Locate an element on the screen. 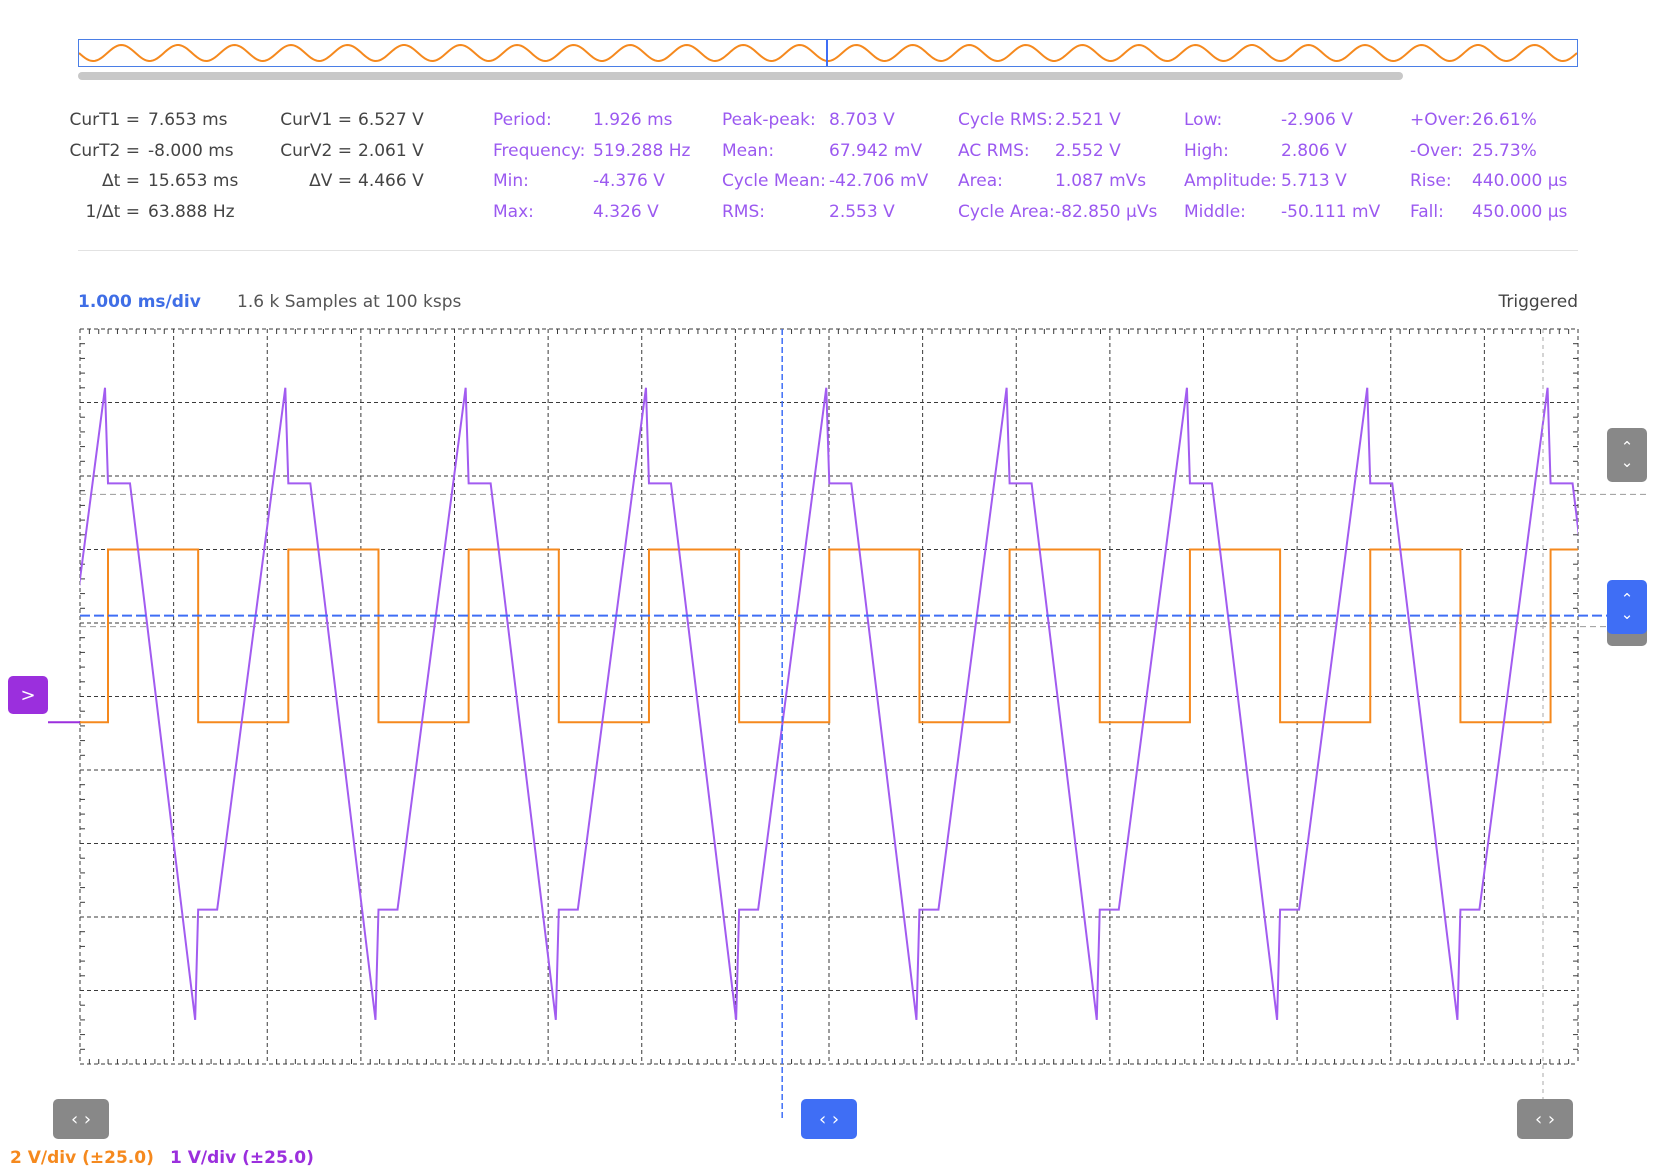 The width and height of the screenshot is (1654, 1175). curv2-value: 2.061 V is located at coordinates (391, 151).